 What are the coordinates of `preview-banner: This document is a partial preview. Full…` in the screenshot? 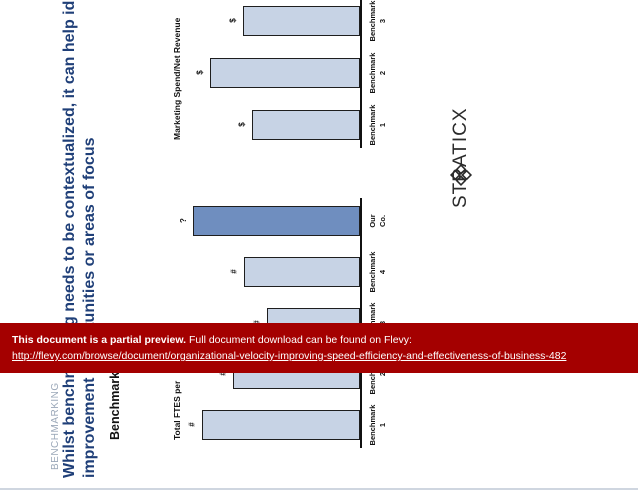 It's located at (319, 348).